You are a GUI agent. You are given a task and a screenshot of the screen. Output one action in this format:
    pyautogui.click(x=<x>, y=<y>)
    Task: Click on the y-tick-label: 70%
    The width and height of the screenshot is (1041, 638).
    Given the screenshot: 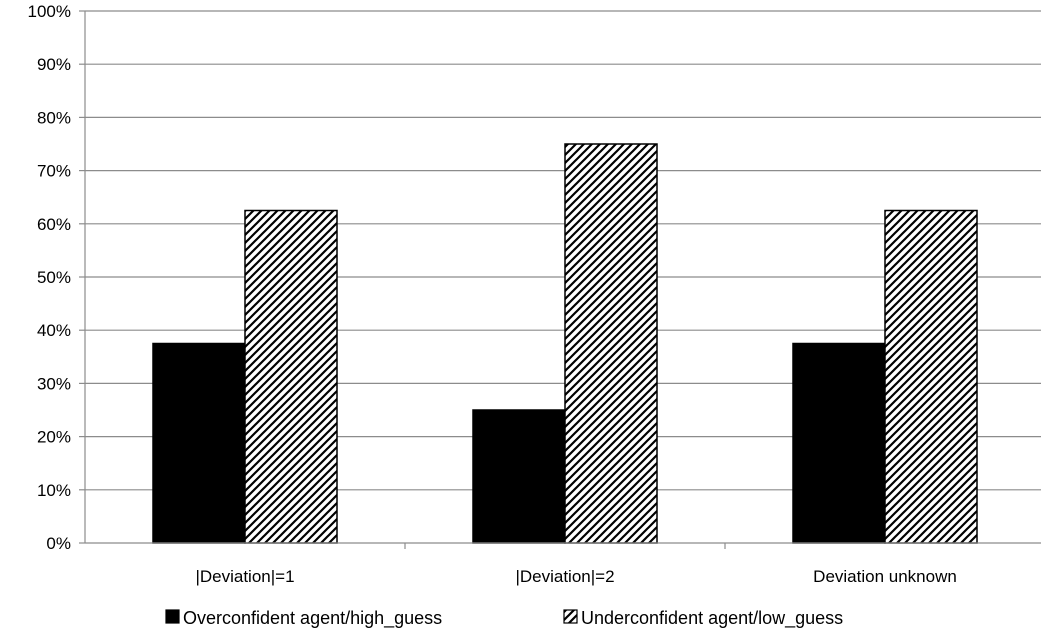 What is the action you would take?
    pyautogui.click(x=54, y=171)
    